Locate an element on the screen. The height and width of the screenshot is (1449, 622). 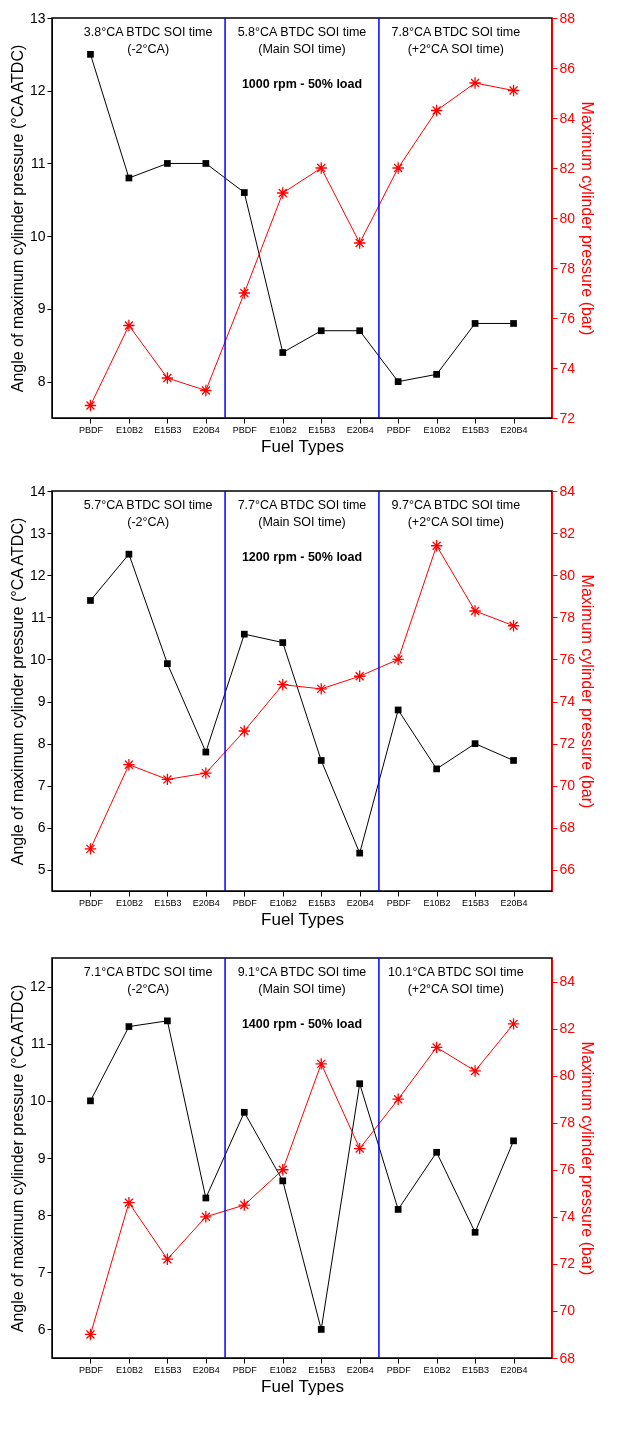
annotation: 5.7°CA BTDC SOI time (-2°CA) is located at coordinates (148, 513).